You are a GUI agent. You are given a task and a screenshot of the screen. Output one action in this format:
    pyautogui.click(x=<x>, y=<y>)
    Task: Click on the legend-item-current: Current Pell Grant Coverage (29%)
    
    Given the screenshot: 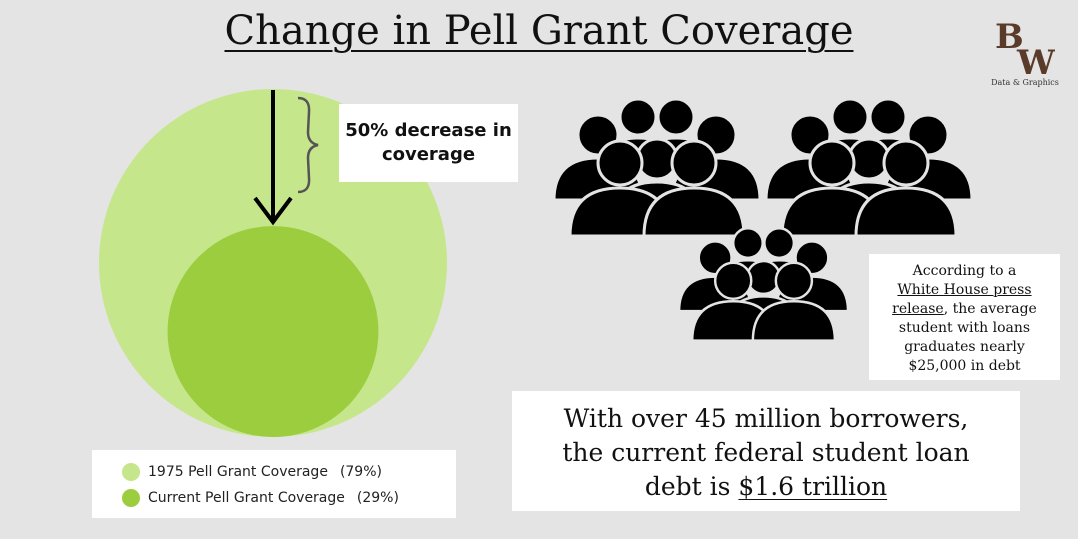 What is the action you would take?
    pyautogui.click(x=289, y=498)
    